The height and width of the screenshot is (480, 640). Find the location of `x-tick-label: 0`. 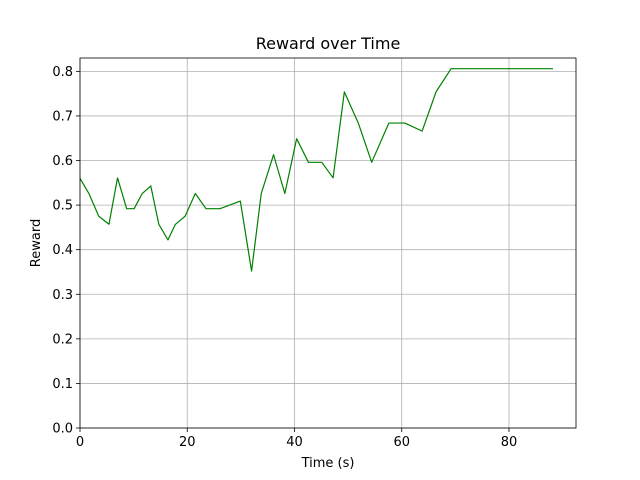

x-tick-label: 0 is located at coordinates (80, 442).